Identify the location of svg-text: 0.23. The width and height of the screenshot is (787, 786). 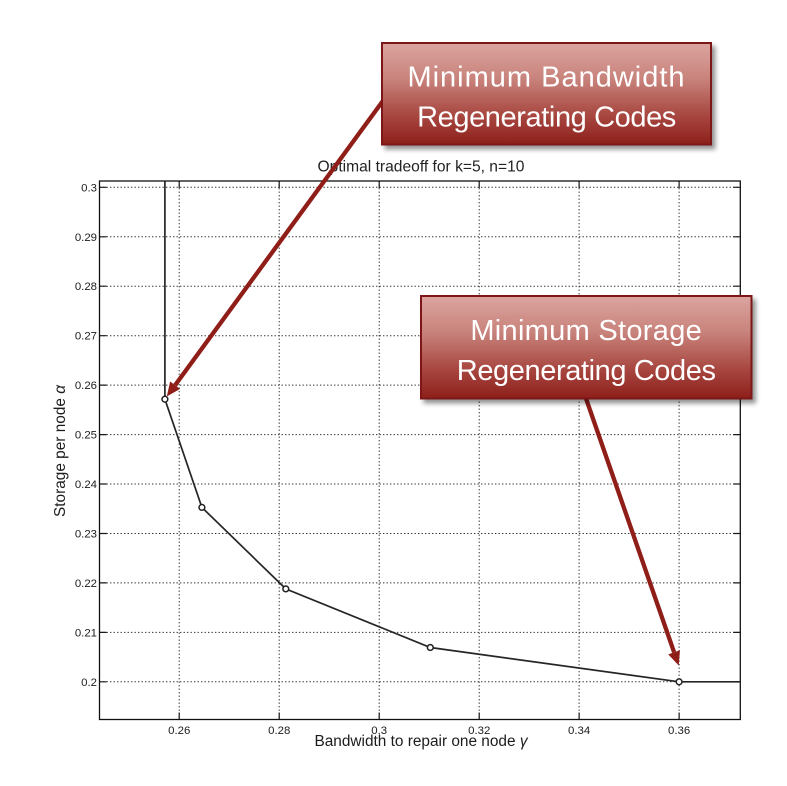
(86, 535).